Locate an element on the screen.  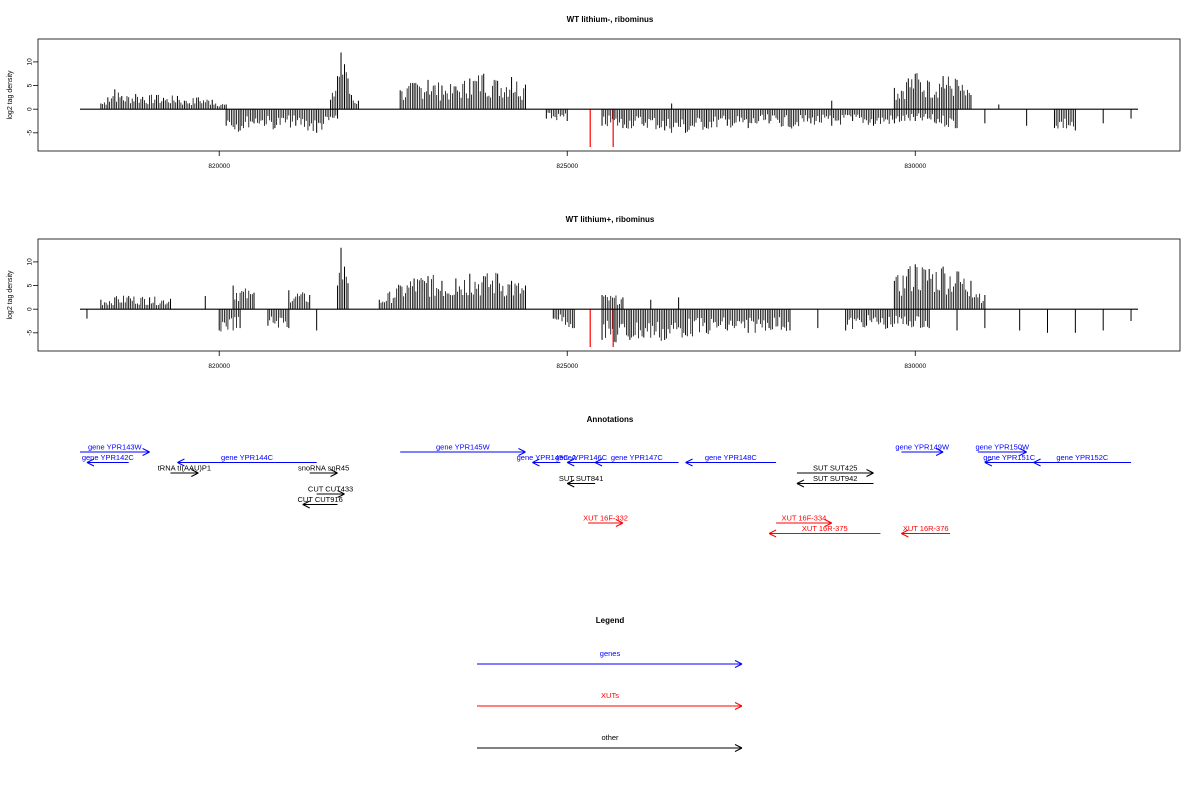
panel-title: WT lithium+, ribominus is located at coordinates (610, 219).